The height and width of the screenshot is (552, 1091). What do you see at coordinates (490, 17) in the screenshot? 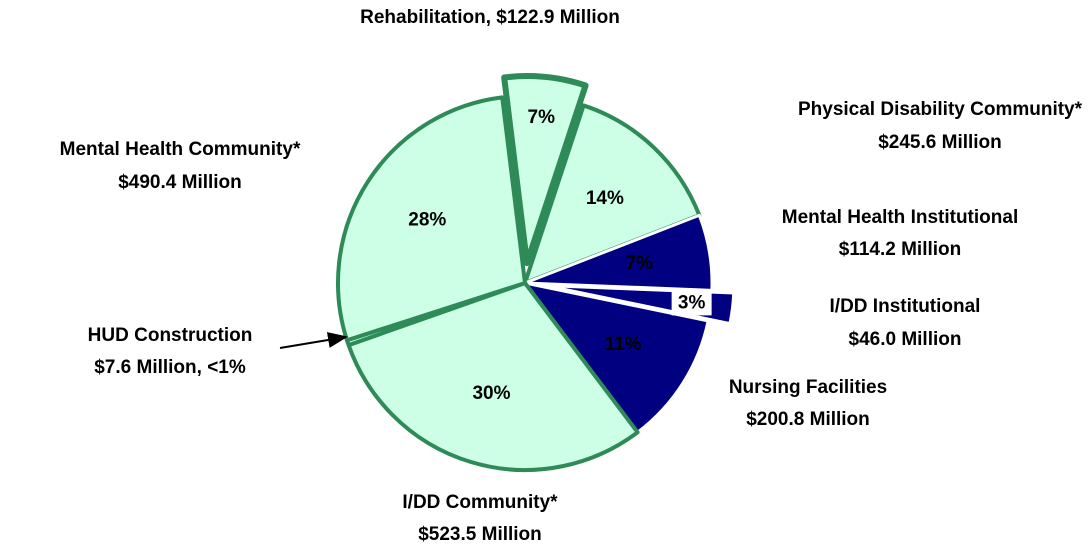
I see `slice-label: Rehabilitation, $122.9 Million` at bounding box center [490, 17].